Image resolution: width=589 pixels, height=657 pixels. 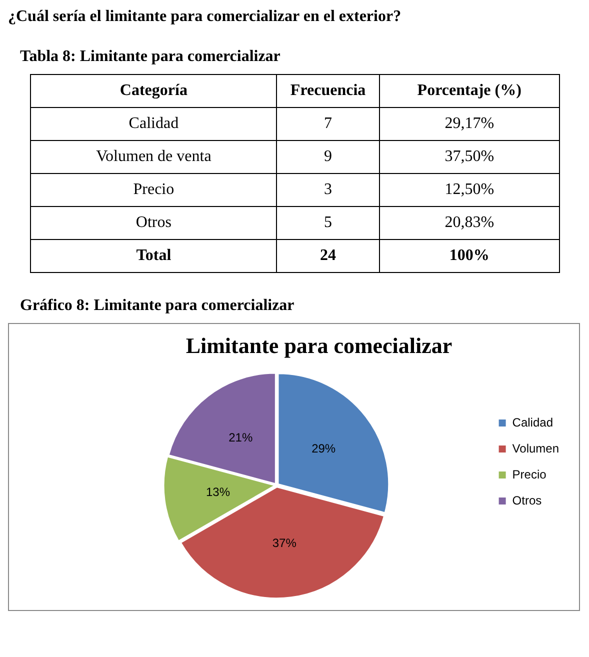 What do you see at coordinates (158, 306) in the screenshot?
I see `text: Gráfico 8: Limitante para comercializar` at bounding box center [158, 306].